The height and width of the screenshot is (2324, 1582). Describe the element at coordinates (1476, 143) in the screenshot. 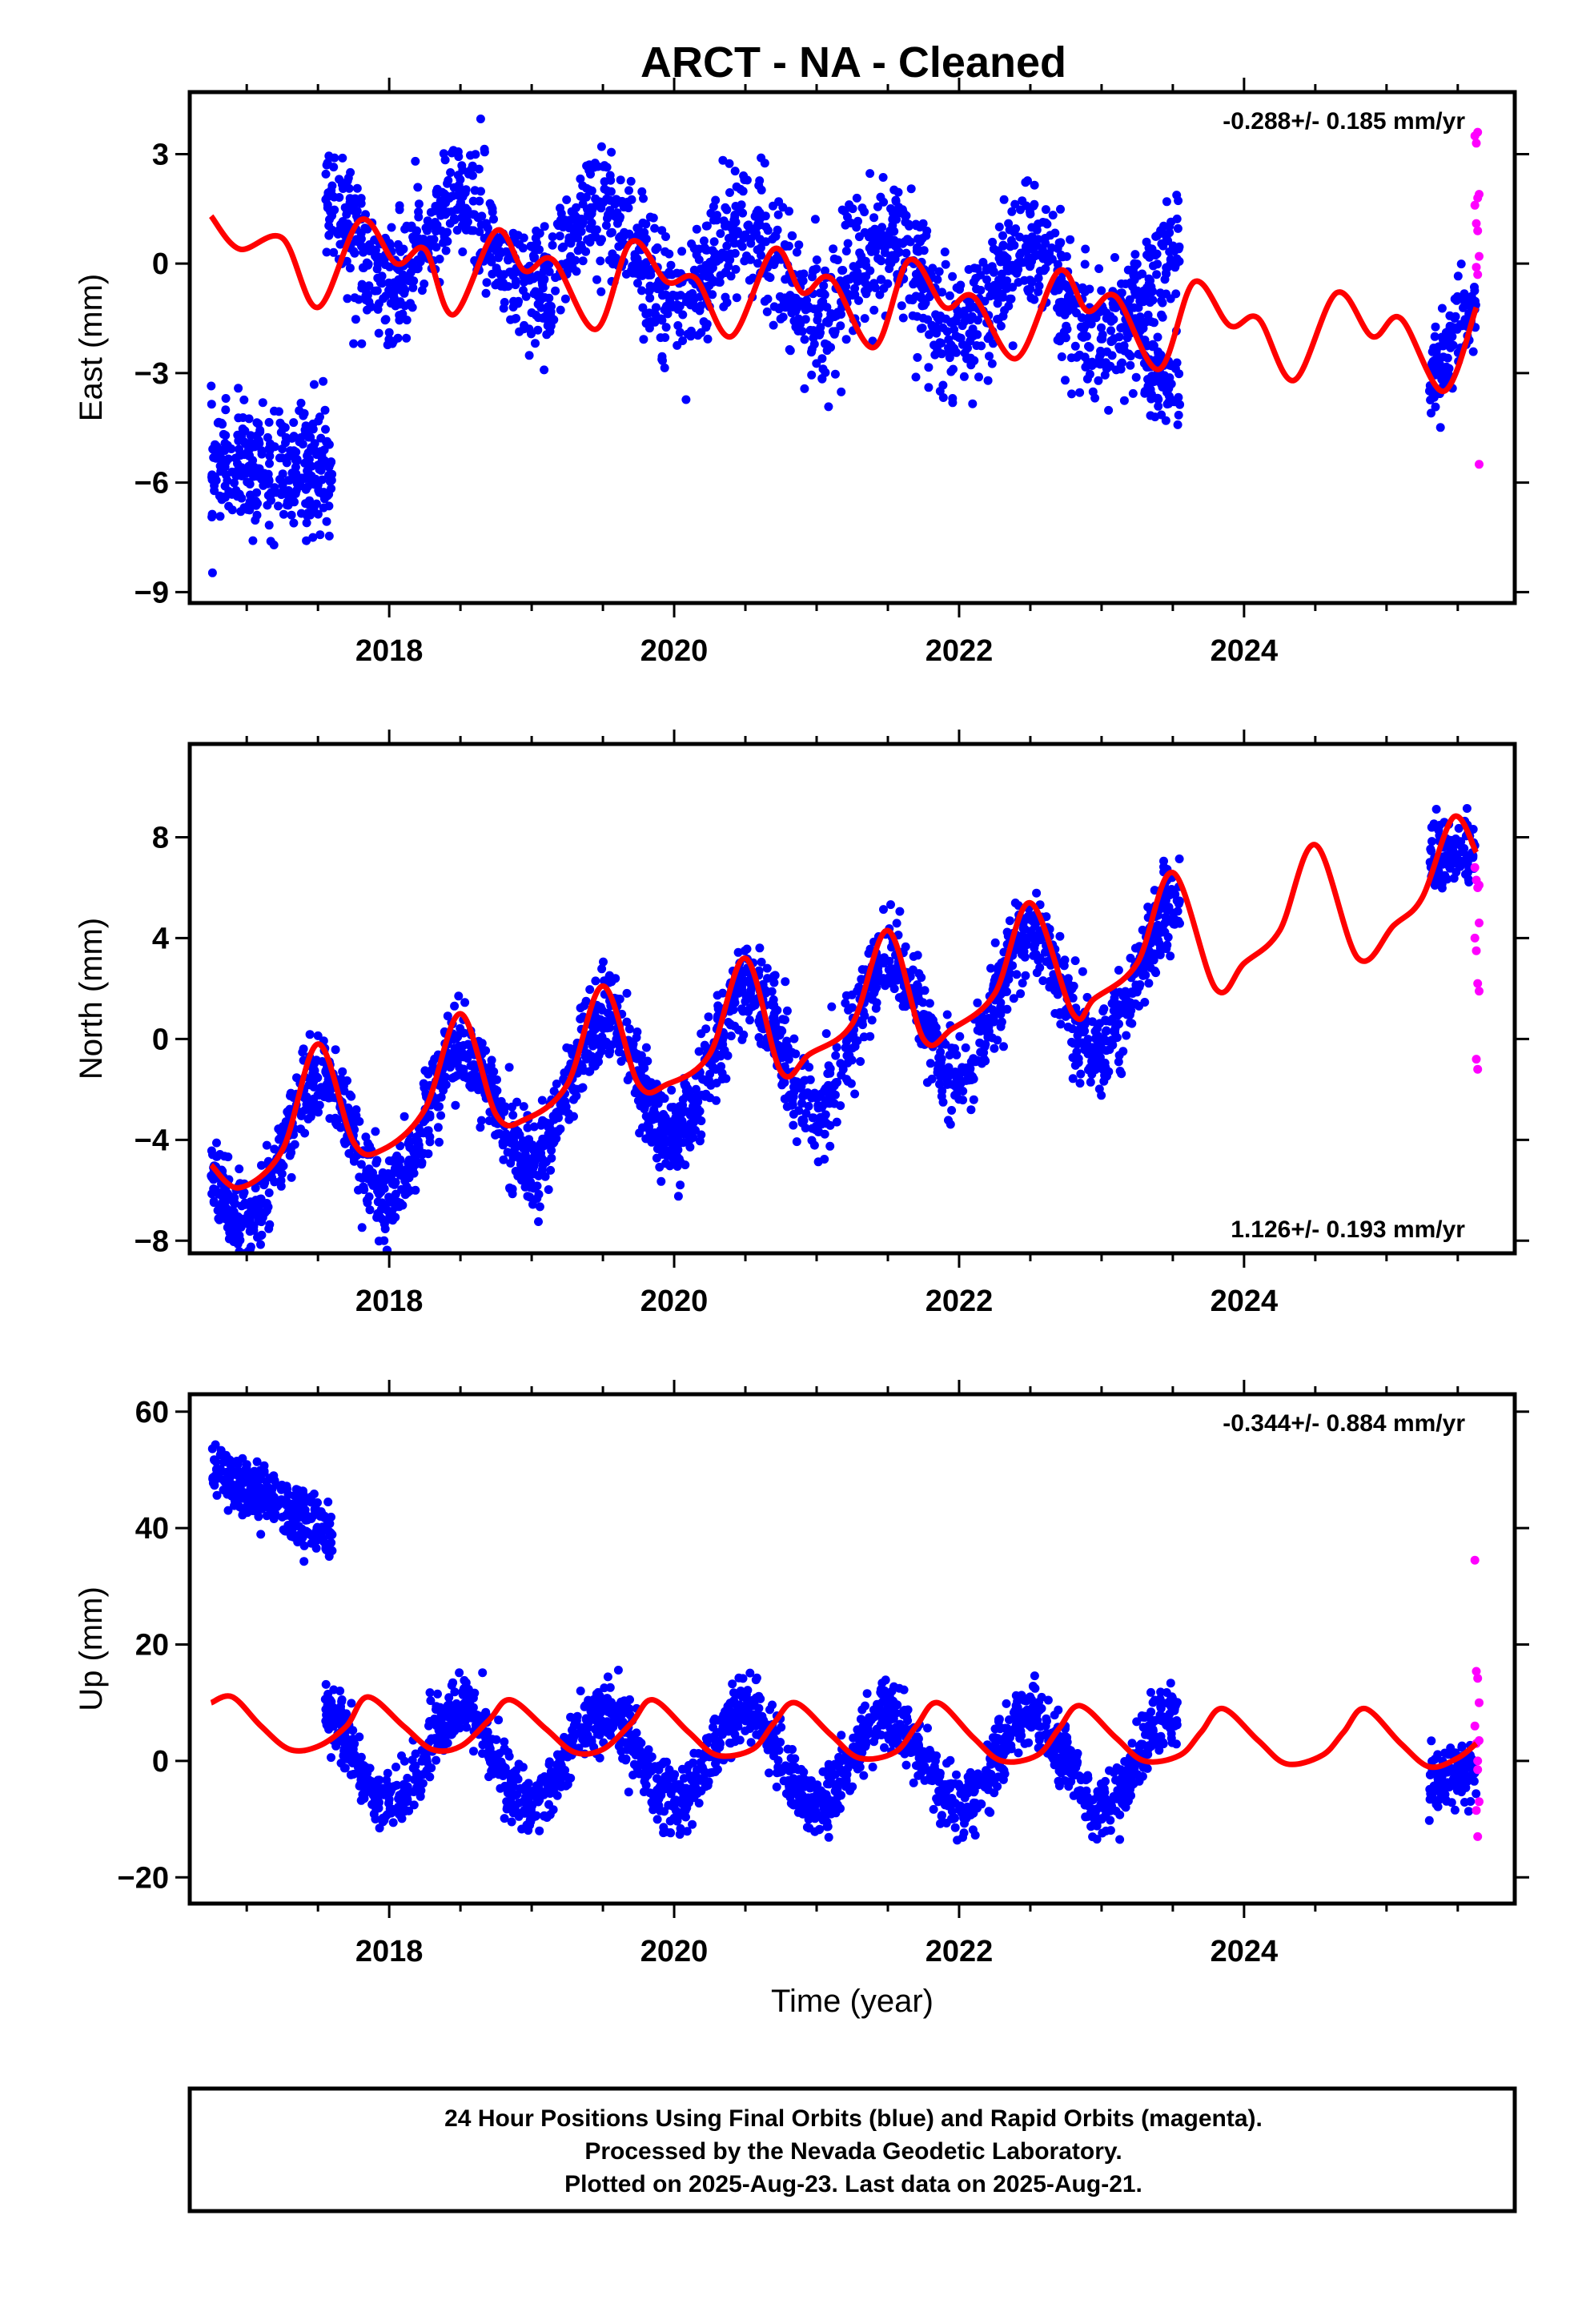

I see `rapid-orbit-point` at that location.